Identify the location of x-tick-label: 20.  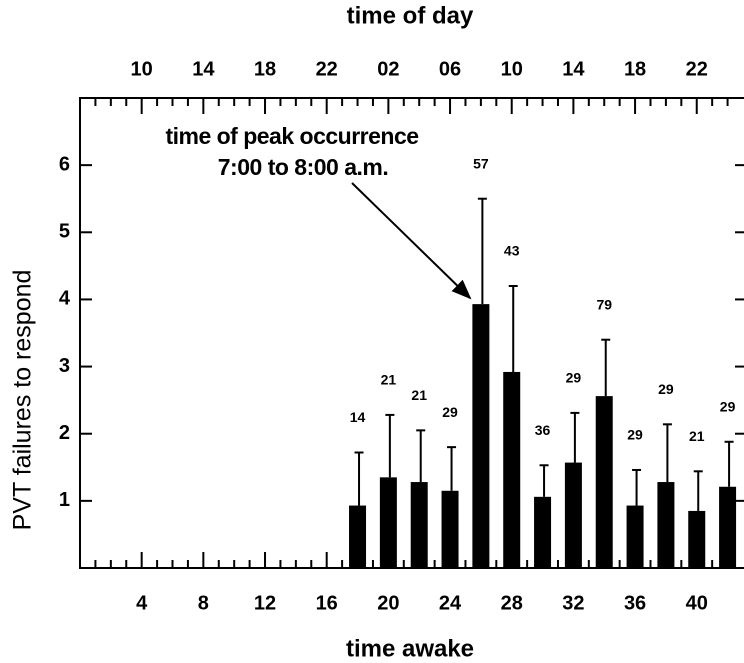
(388, 603).